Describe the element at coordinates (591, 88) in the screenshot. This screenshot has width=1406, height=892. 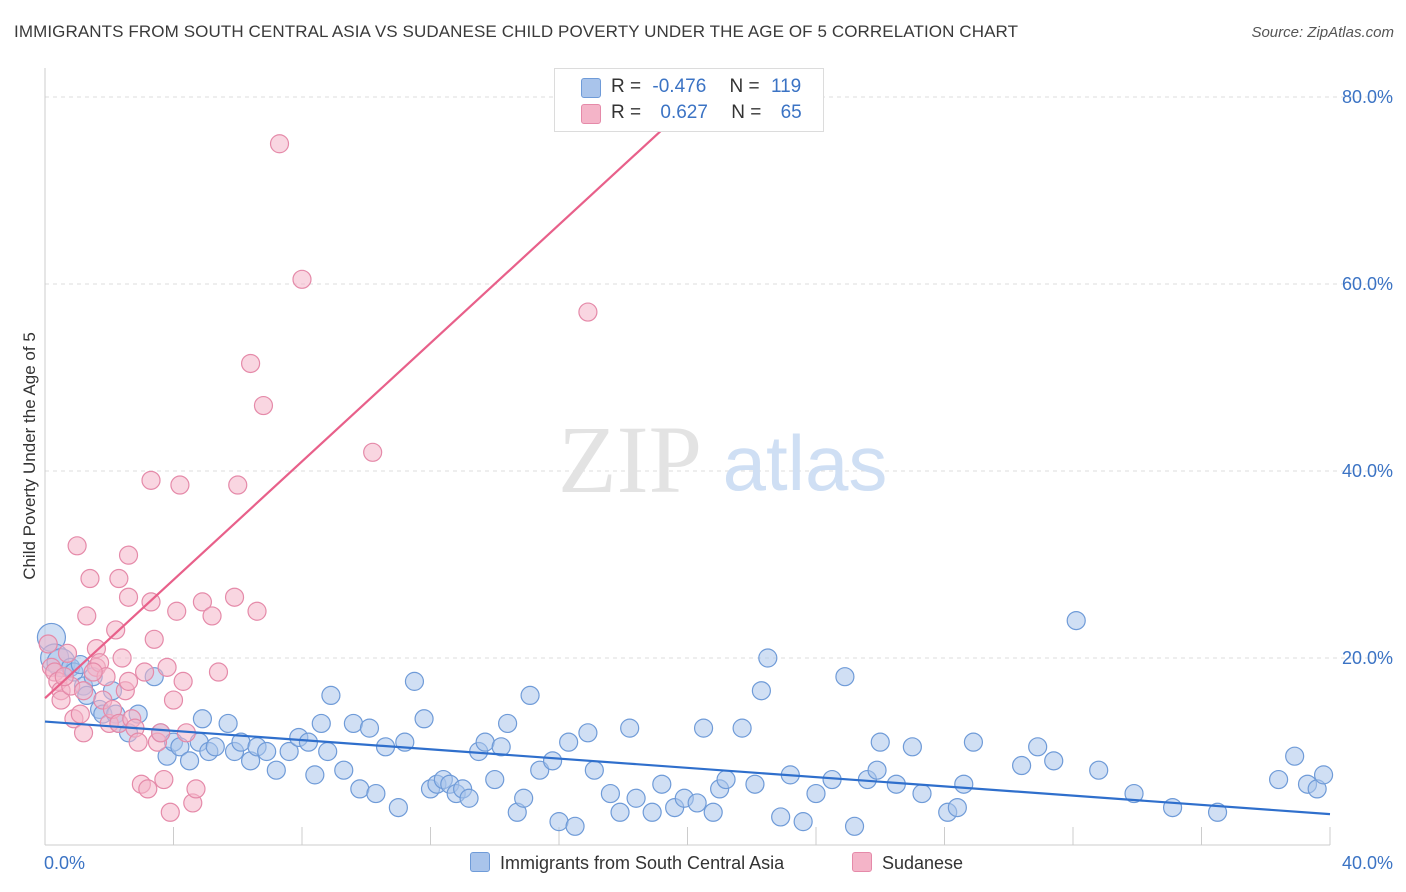
I see `legend-swatch-blue` at that location.